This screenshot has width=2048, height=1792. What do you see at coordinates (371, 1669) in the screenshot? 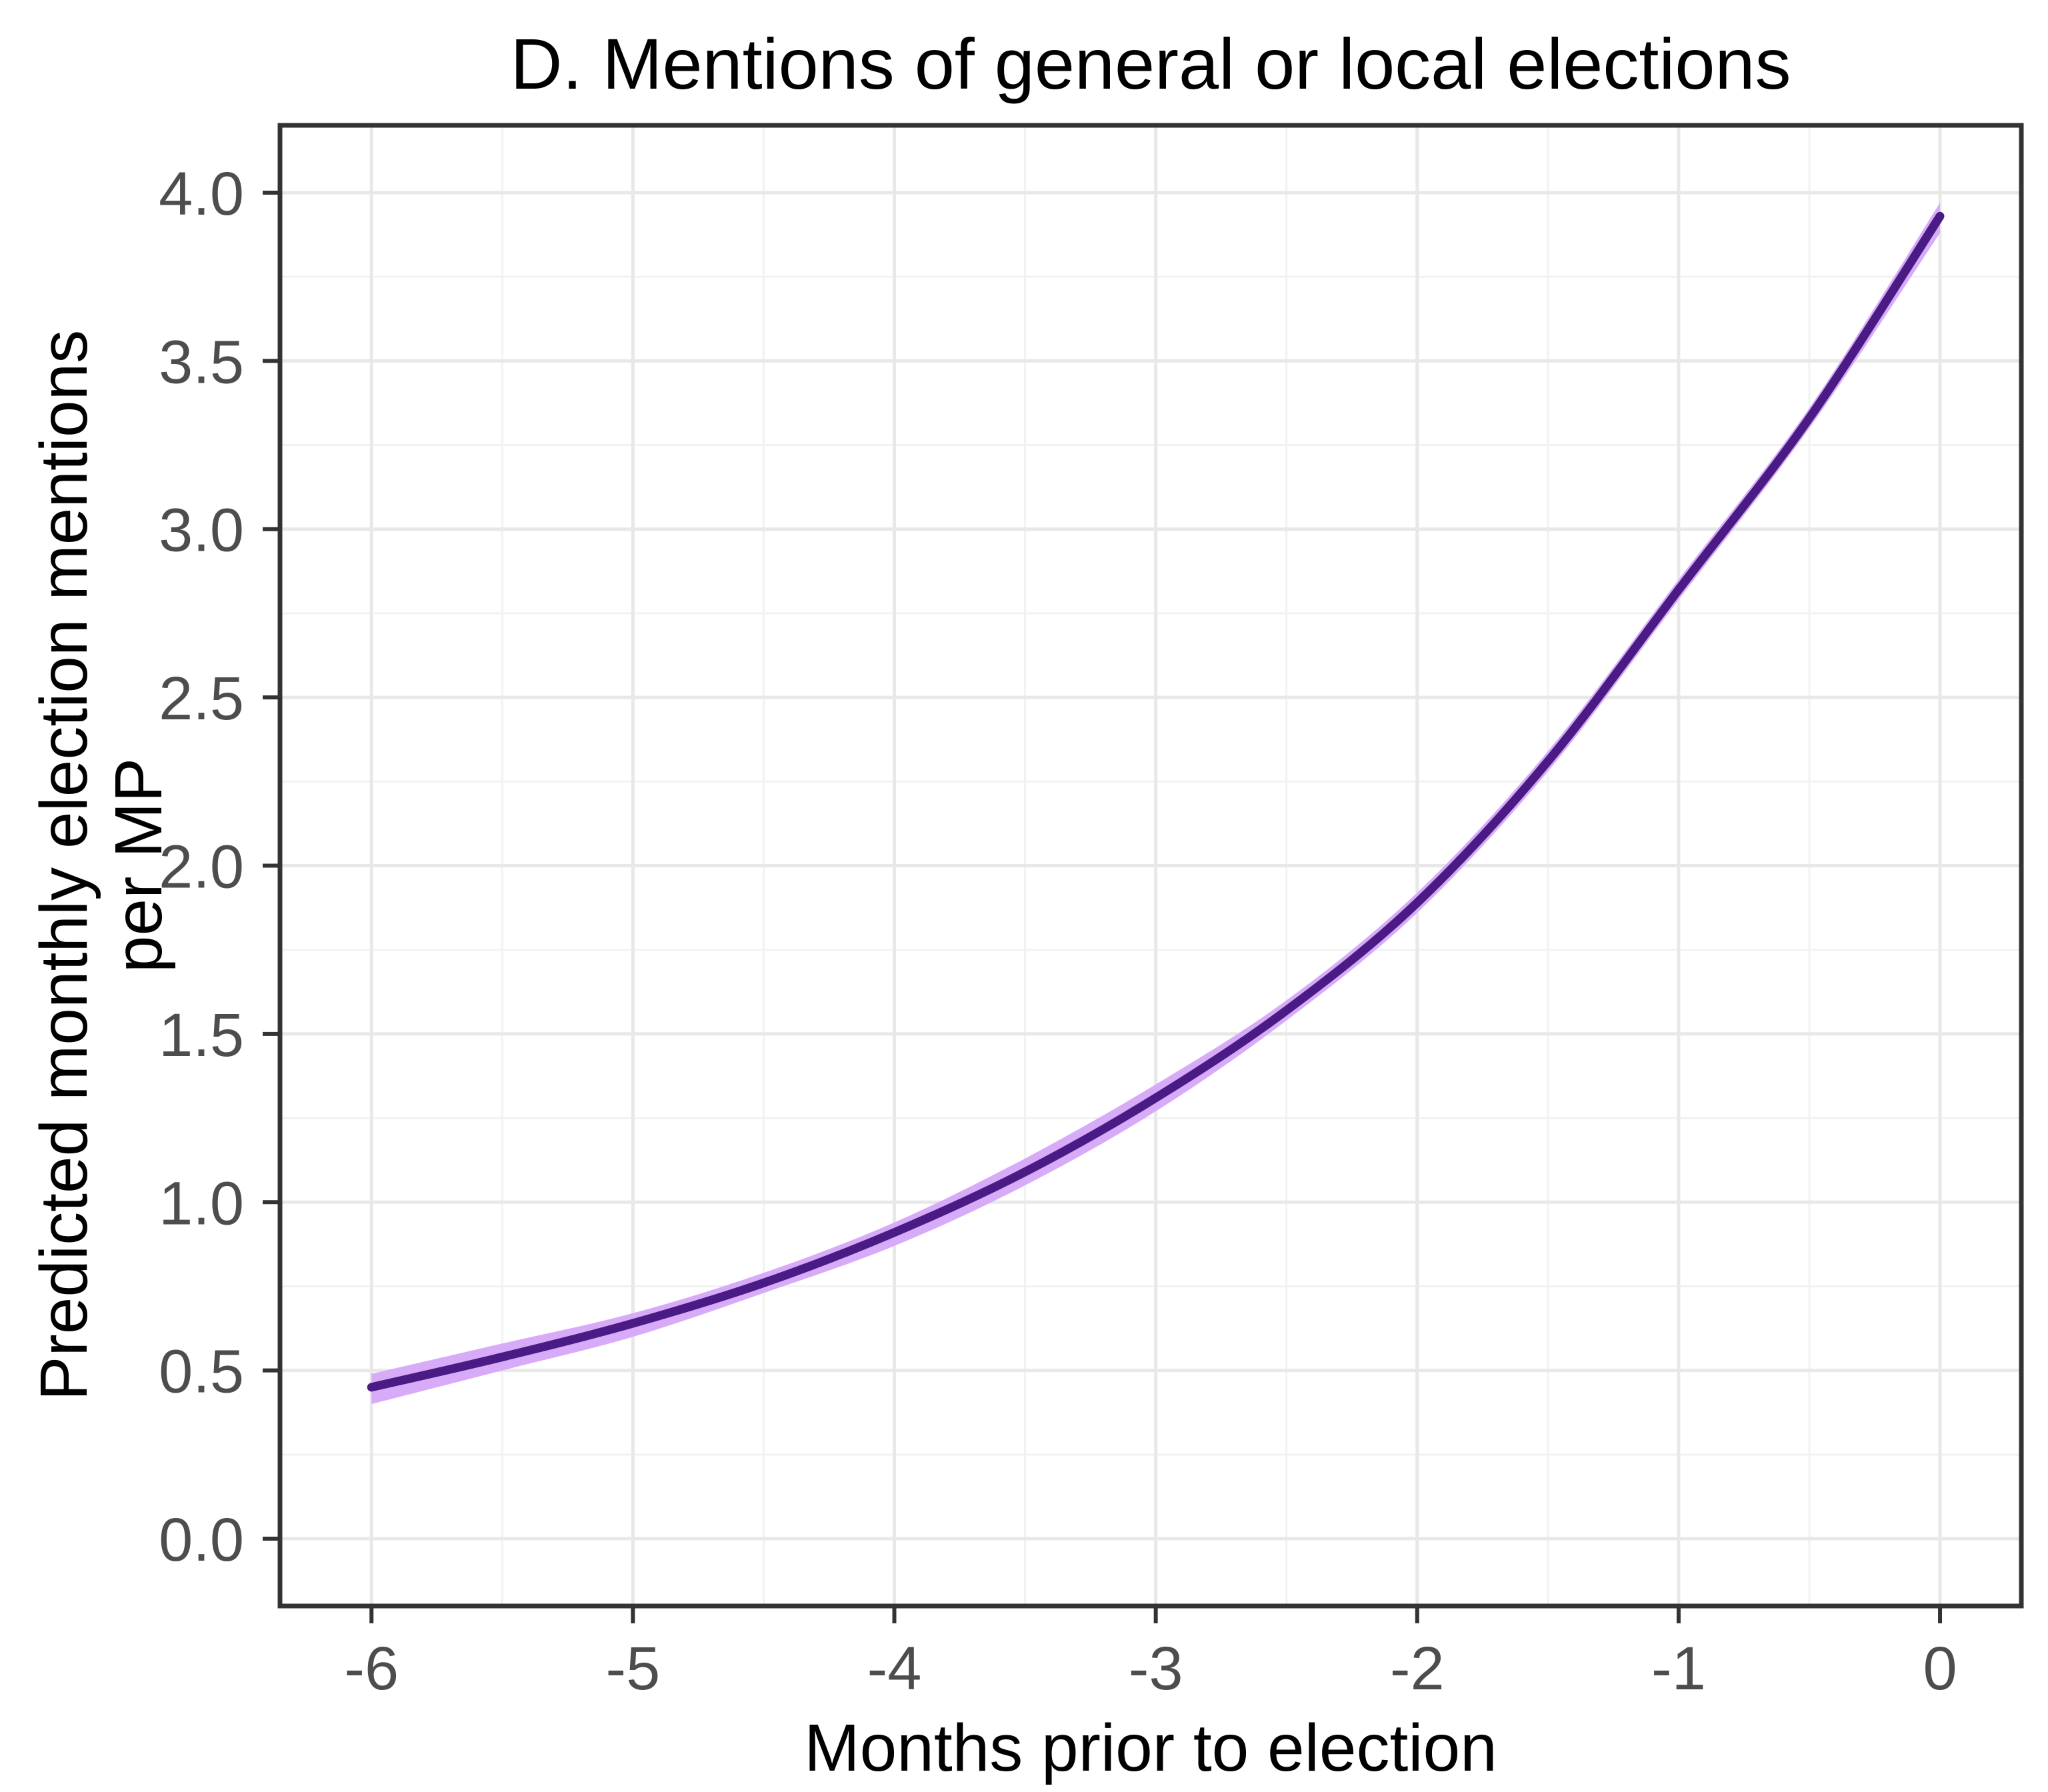
I see `x-tick-label: -6` at bounding box center [371, 1669].